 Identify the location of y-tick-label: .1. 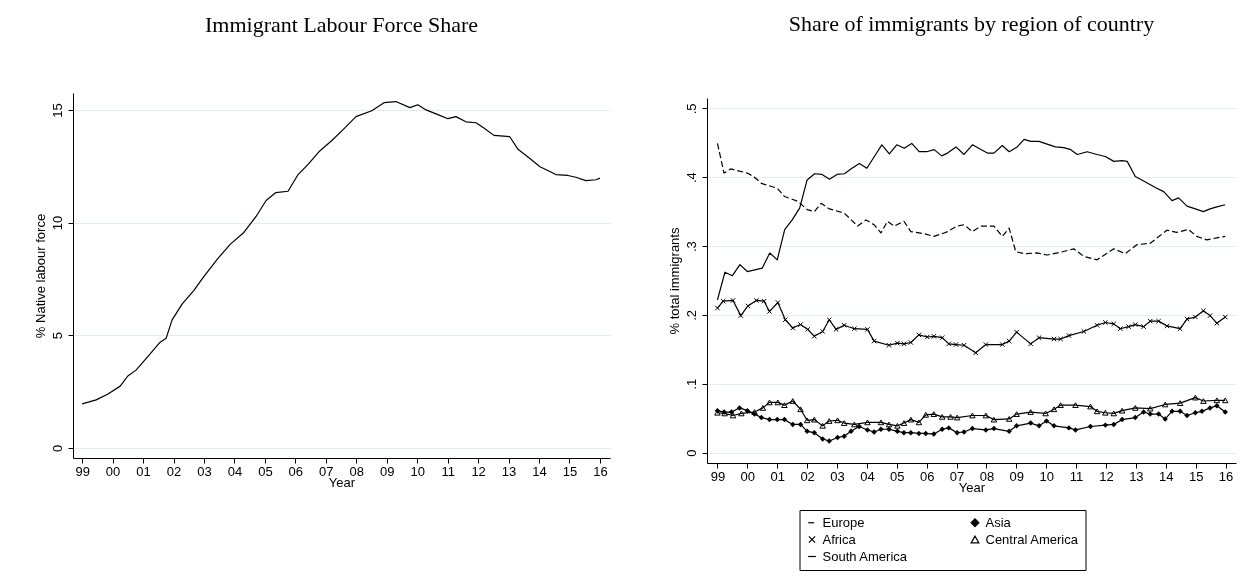
(691, 384).